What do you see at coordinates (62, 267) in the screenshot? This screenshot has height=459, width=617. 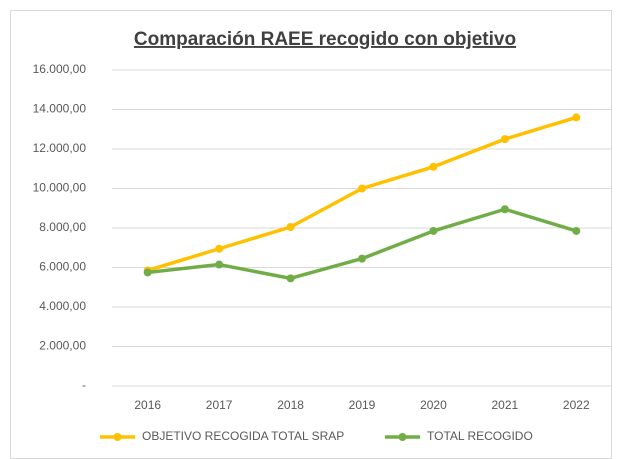 I see `y-tick-label: 6.000,00` at bounding box center [62, 267].